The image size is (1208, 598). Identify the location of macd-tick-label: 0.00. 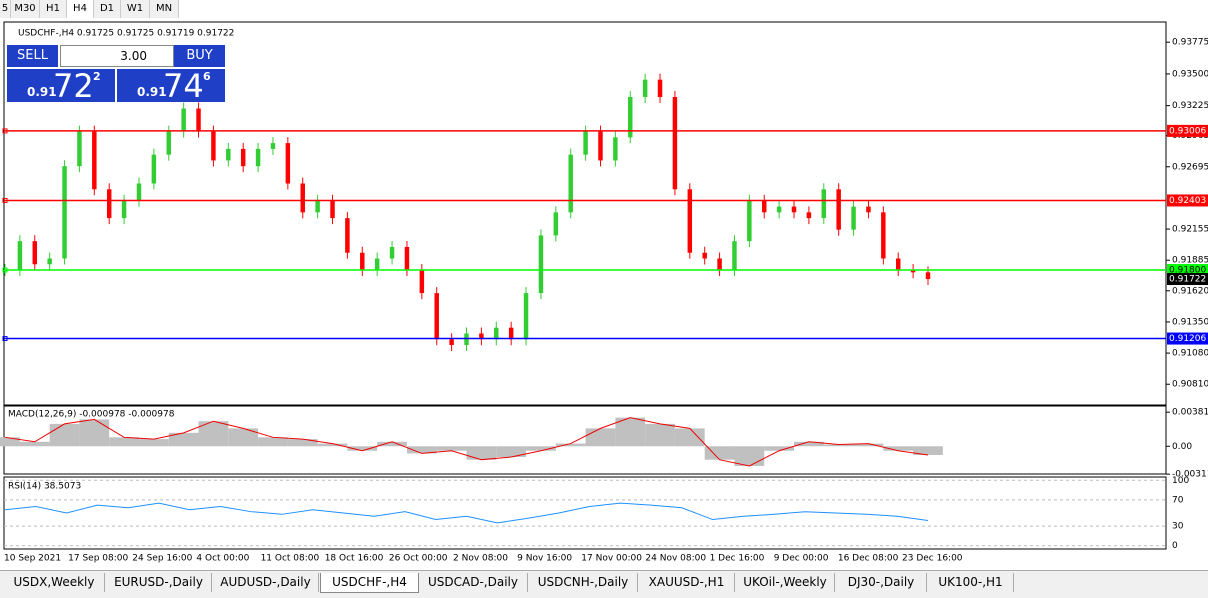
(1182, 447).